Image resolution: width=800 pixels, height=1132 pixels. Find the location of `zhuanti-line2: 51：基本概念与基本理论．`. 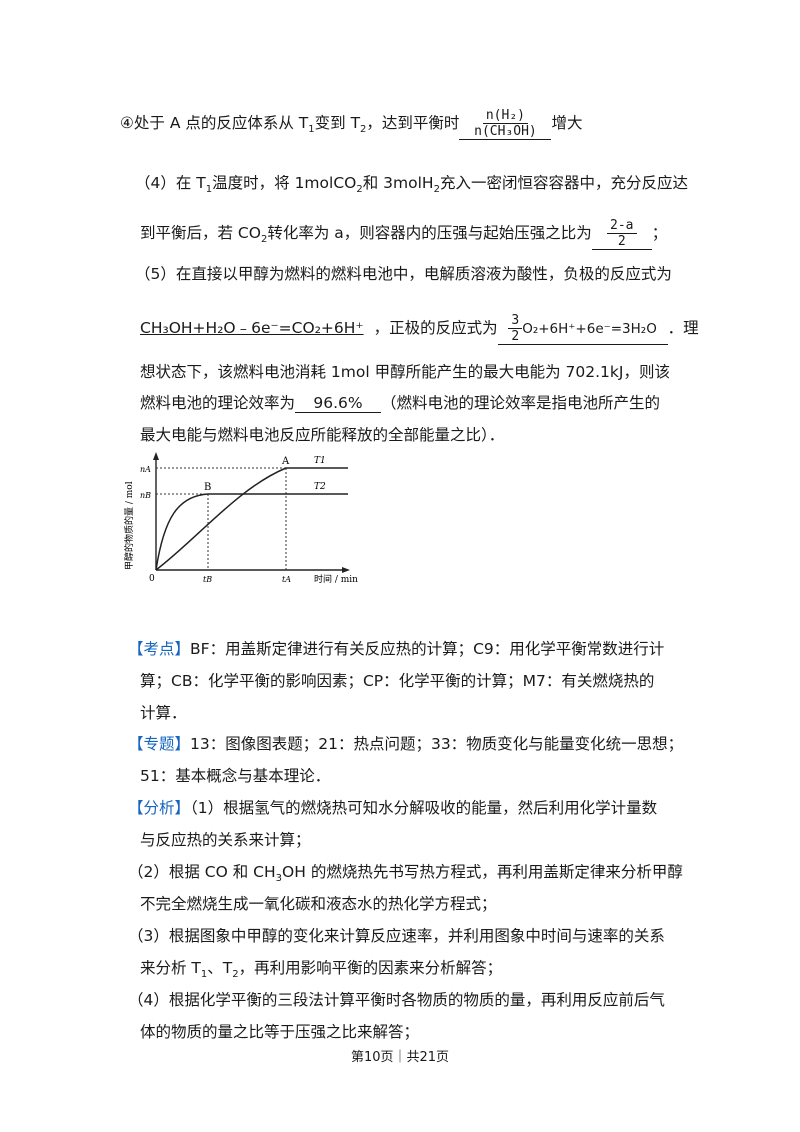

zhuanti-line2: 51：基本概念与基本理论． is located at coordinates (235, 776).